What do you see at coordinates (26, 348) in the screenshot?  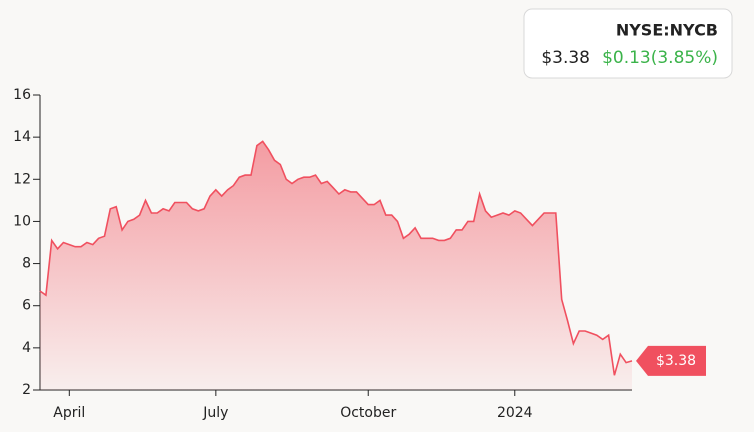 I see `y-tick-label: 4` at bounding box center [26, 348].